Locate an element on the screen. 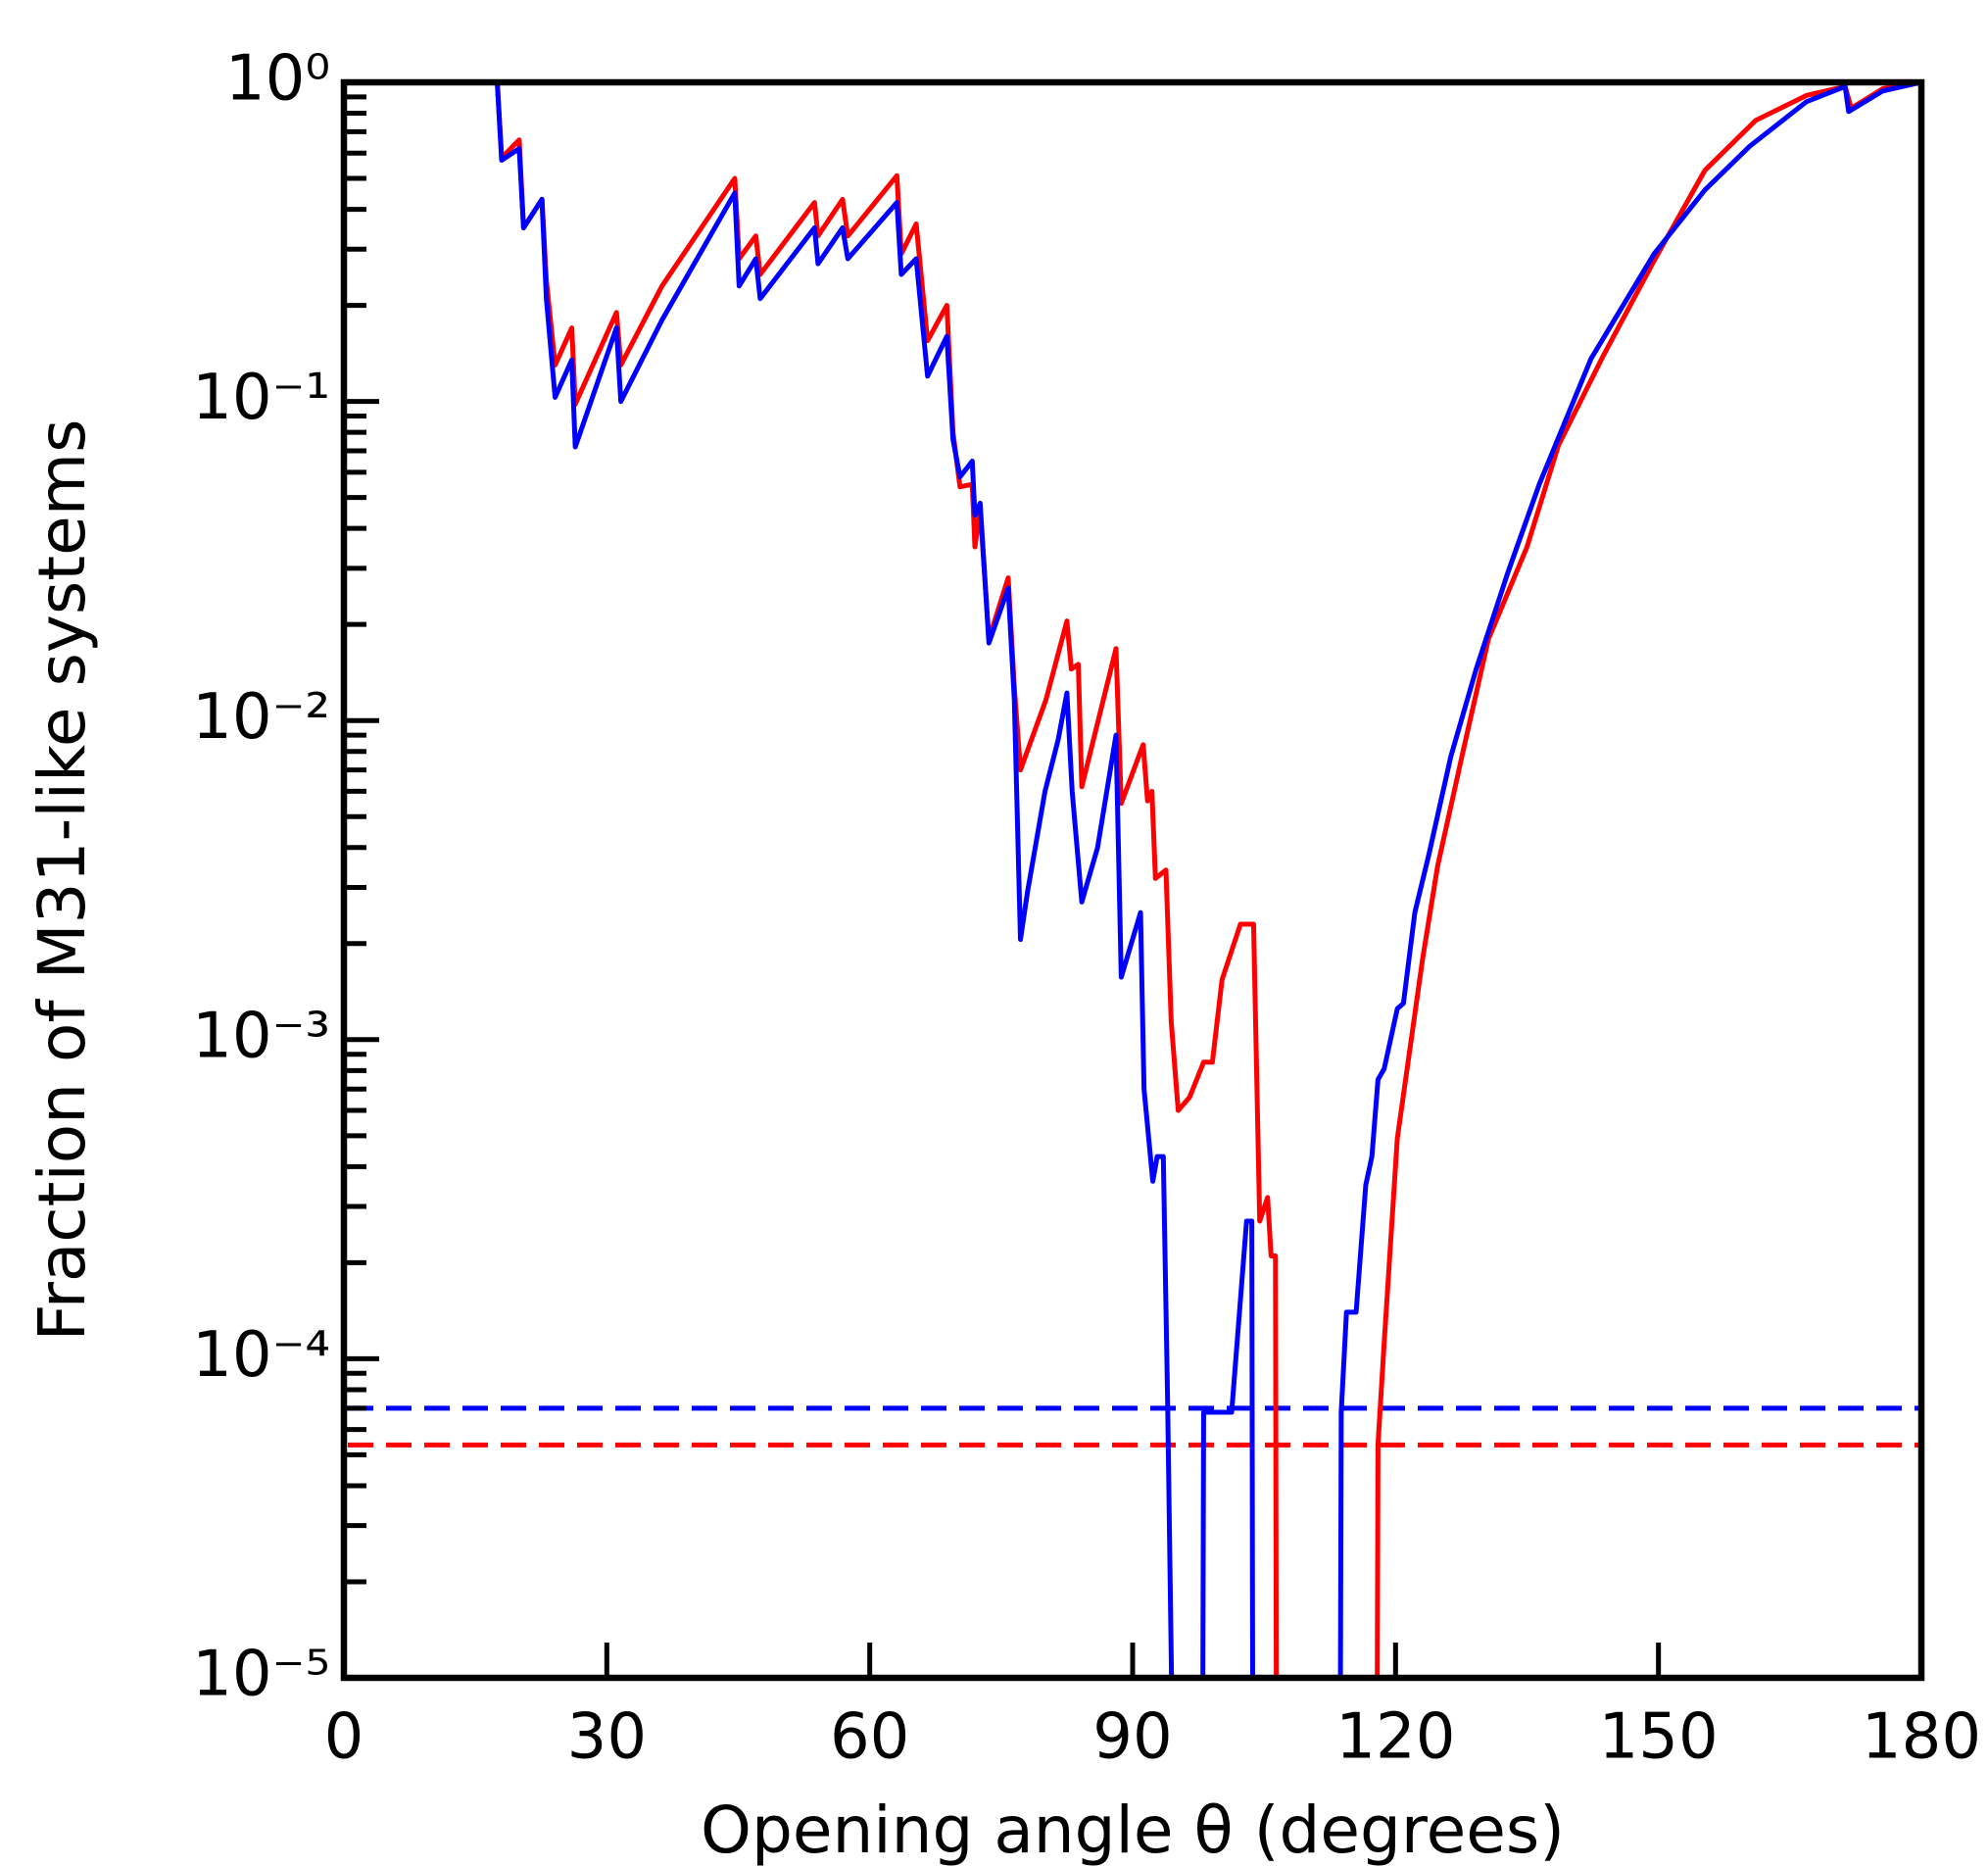 Image resolution: width=1988 pixels, height=1867 pixels. y-tick-label: 10⁻³ is located at coordinates (261, 1036).